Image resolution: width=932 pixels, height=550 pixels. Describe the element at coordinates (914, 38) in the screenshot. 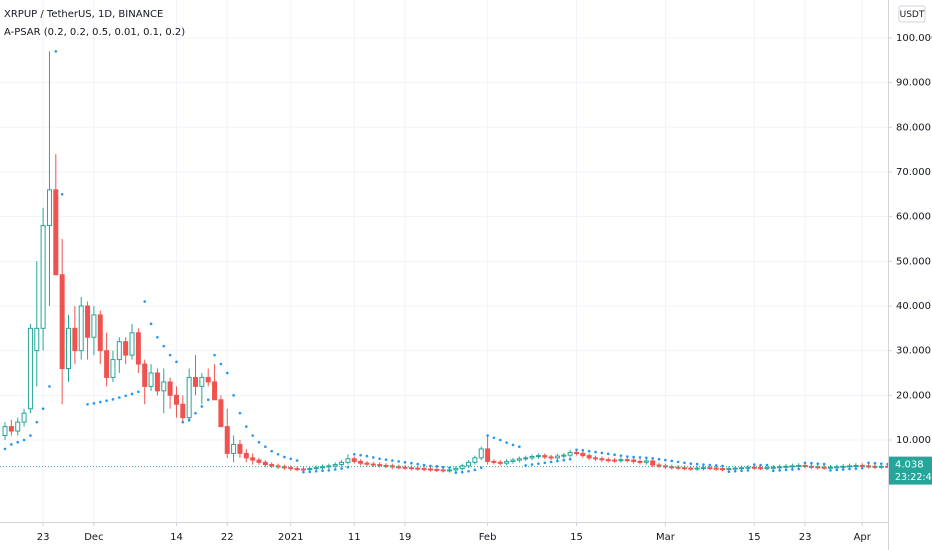

I see `y-tick-label: 100.000` at that location.